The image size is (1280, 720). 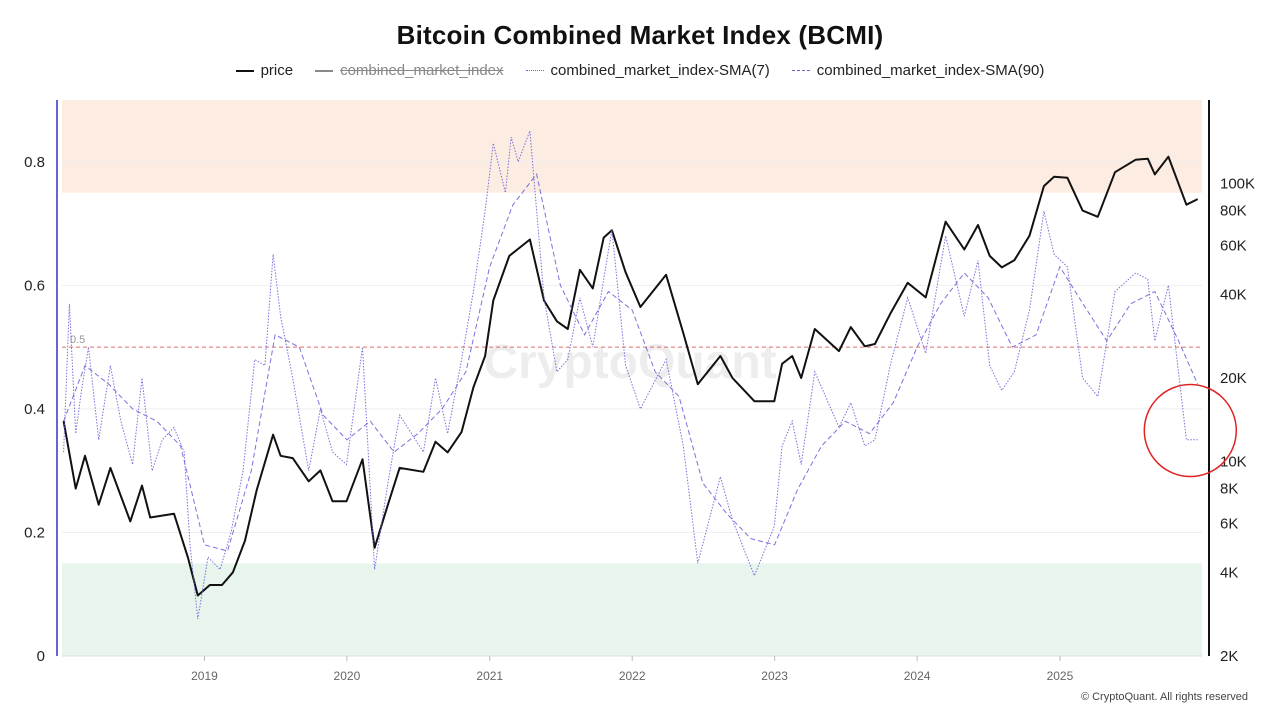 I want to click on legend-label-price: price, so click(x=277, y=70).